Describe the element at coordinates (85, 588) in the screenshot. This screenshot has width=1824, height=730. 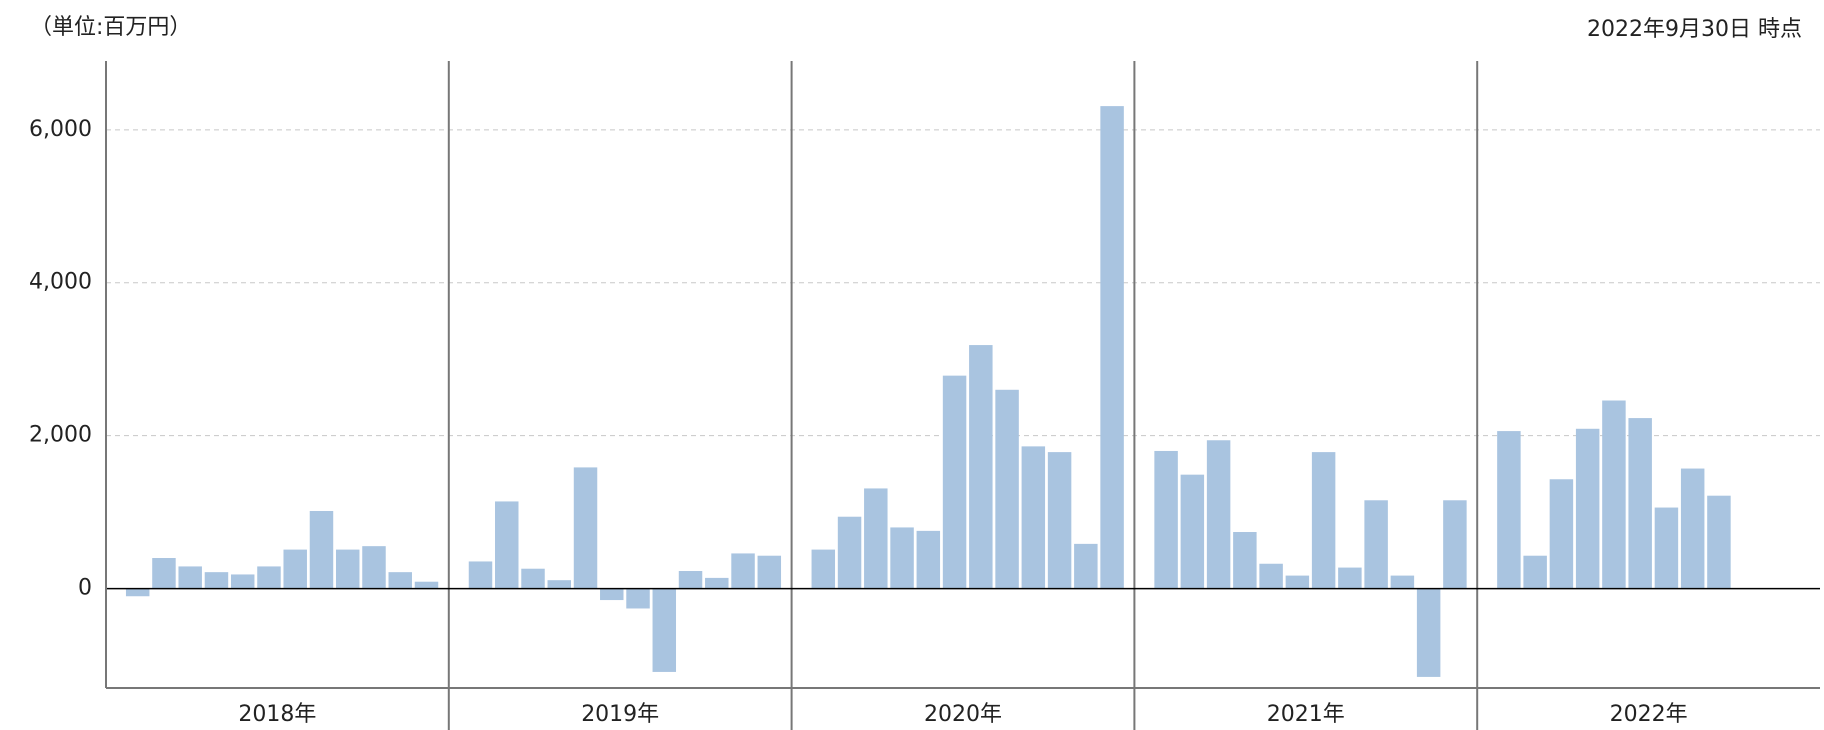
I see `y-tick-label: 0` at that location.